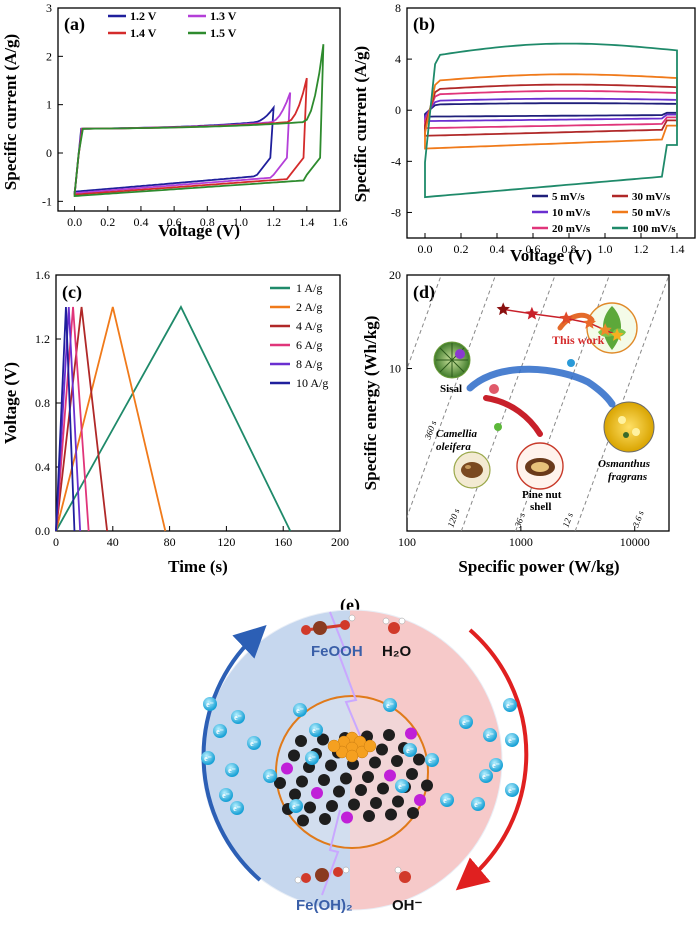  What do you see at coordinates (407, 542) in the screenshot?
I see `panel-d-xtick-label: 100` at bounding box center [407, 542].